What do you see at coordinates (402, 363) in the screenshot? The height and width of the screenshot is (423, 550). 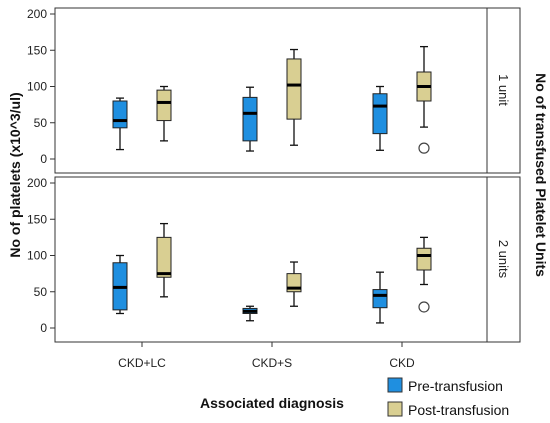 I see `x-tick-label: CKD` at bounding box center [402, 363].